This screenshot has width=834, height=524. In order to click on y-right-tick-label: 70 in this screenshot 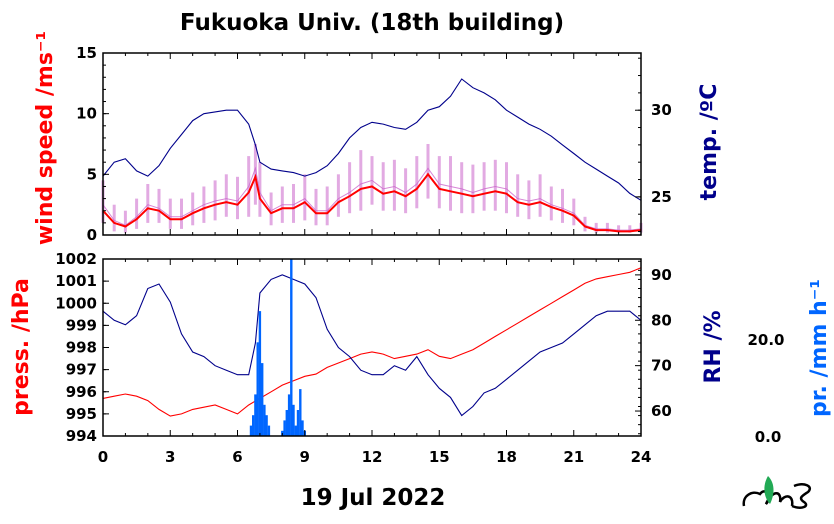, I will do `click(661, 366)`.